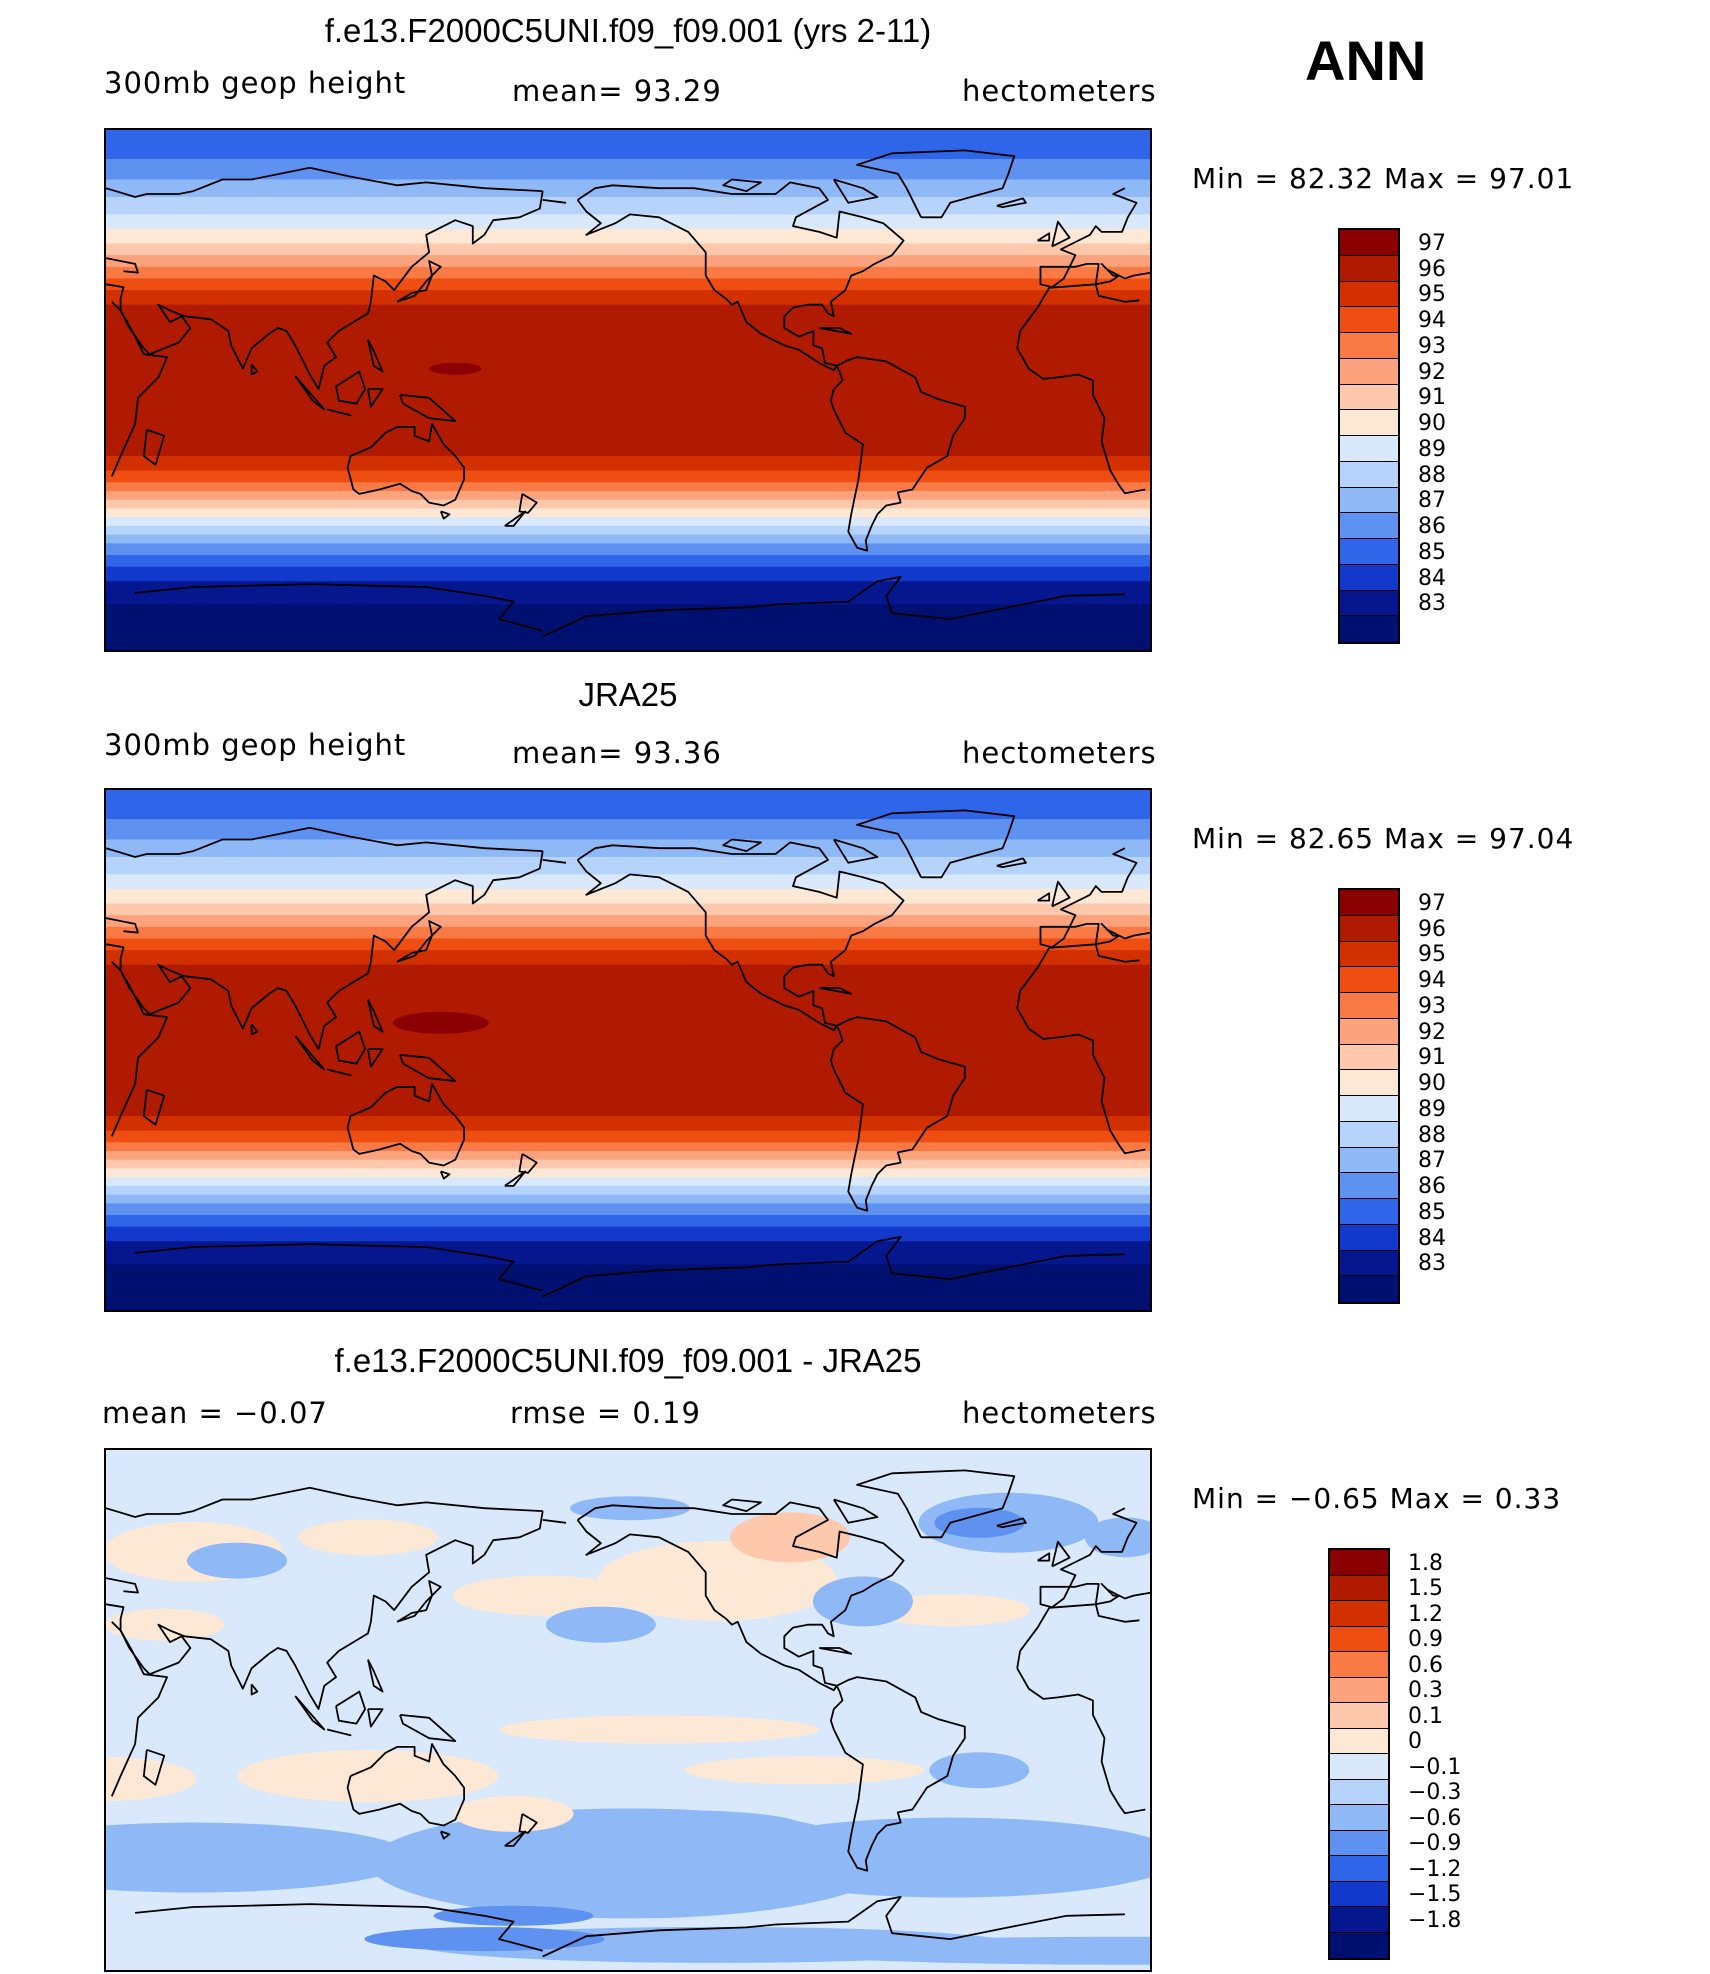 This screenshot has width=1710, height=1974. What do you see at coordinates (1435, 1869) in the screenshot?
I see `colorbar-tick-label: −1.2` at bounding box center [1435, 1869].